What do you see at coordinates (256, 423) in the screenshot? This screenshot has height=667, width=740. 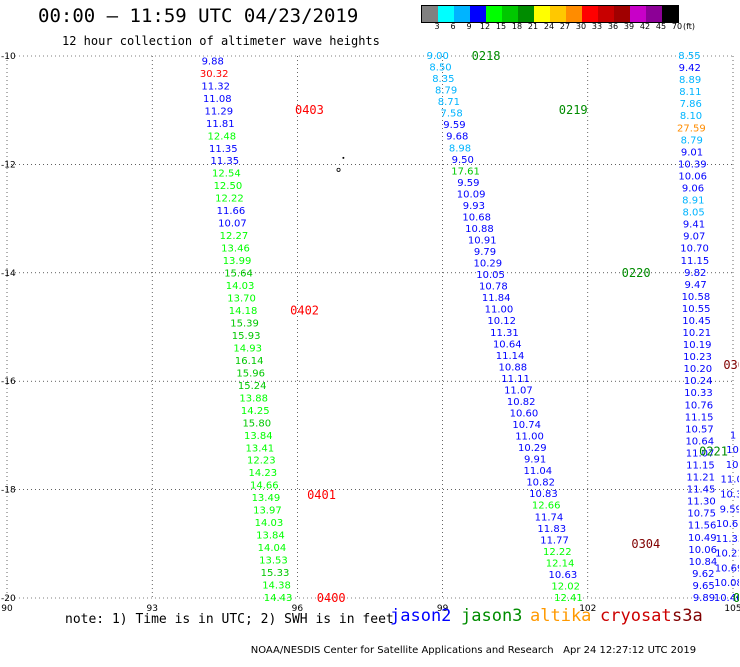 I see `wave-height-value: 15.80` at bounding box center [256, 423].